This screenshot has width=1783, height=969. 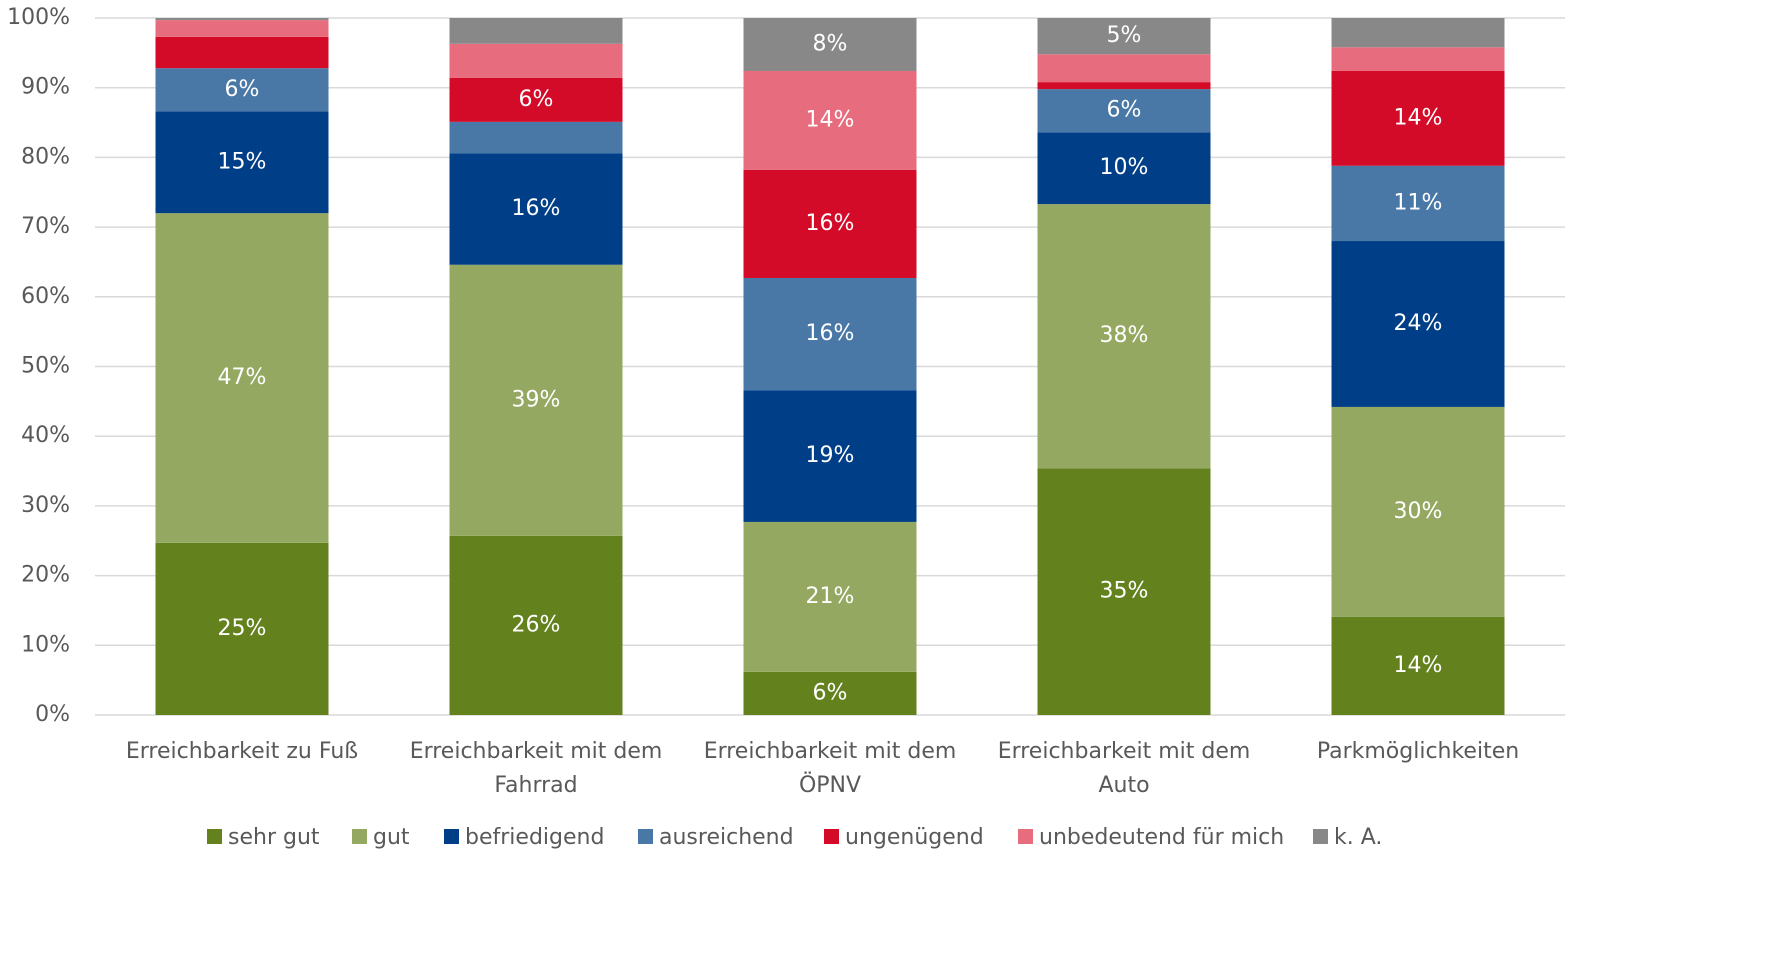 What do you see at coordinates (1418, 751) in the screenshot?
I see `x-tick-label: Parkmöglichkeiten` at bounding box center [1418, 751].